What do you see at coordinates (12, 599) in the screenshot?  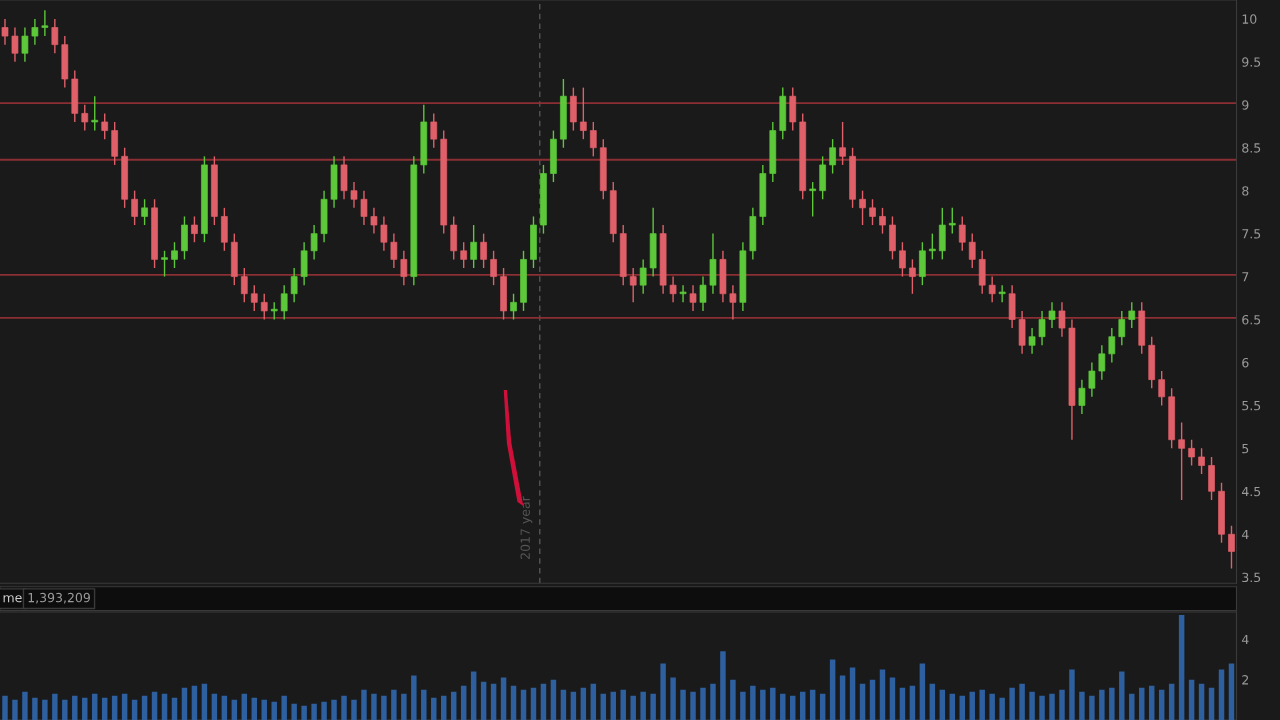 I see `text: me` at bounding box center [12, 599].